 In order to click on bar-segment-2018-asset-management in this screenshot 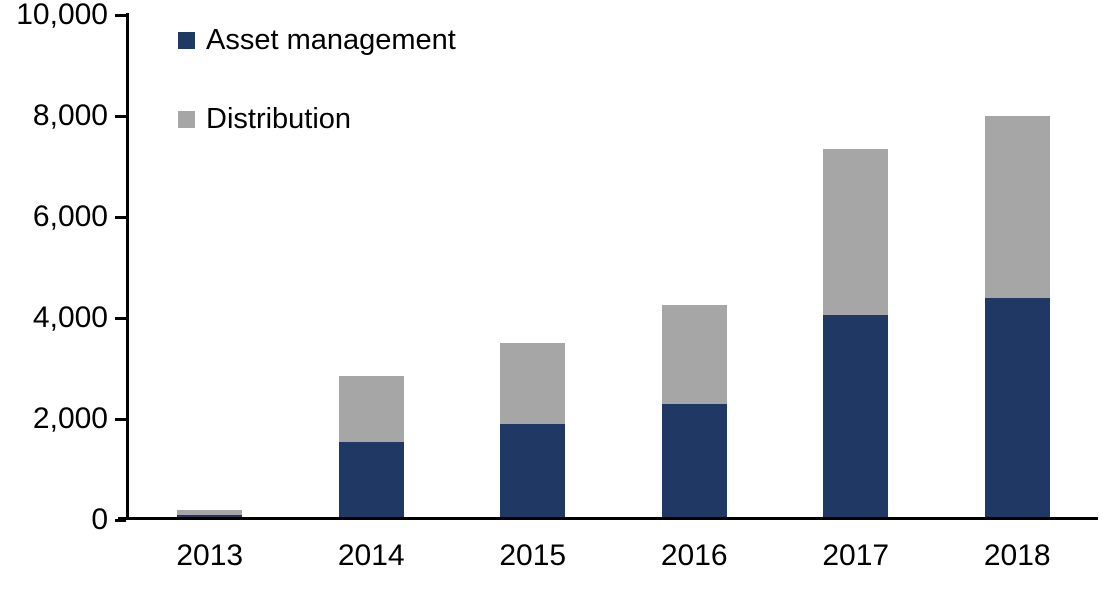, I will do `click(1017, 408)`.